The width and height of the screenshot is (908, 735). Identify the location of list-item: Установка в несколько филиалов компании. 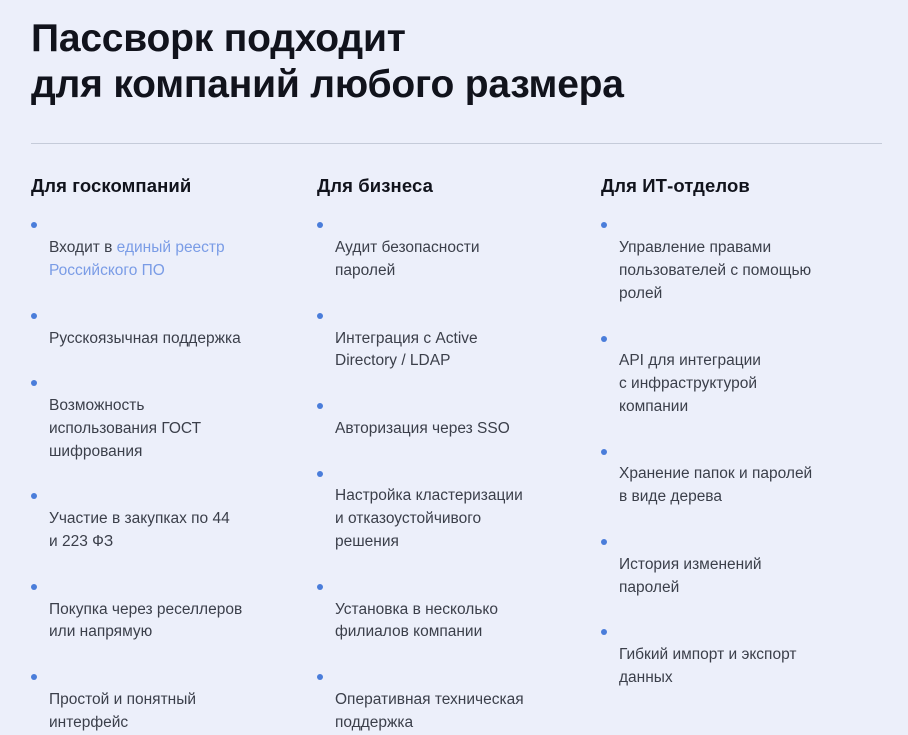
(459, 610).